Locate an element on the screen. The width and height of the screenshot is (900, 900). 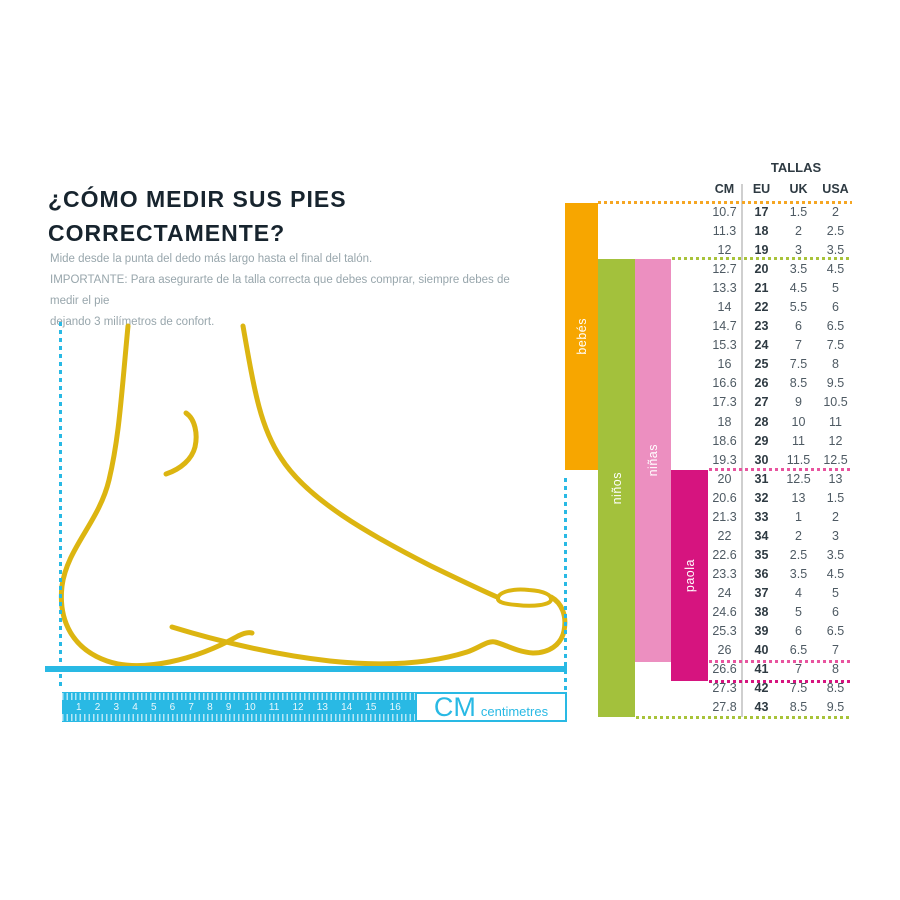
size-cell: 41 is located at coordinates (761, 669).